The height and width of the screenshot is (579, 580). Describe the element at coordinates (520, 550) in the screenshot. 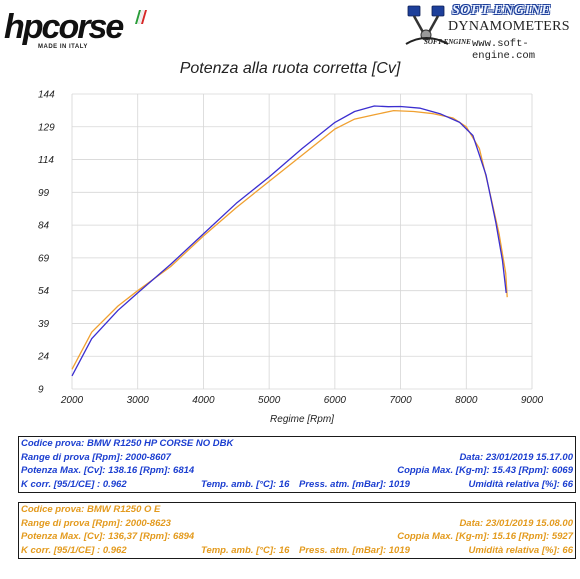

I see `run2-humidity: Umidità relativa [%]: 66` at that location.